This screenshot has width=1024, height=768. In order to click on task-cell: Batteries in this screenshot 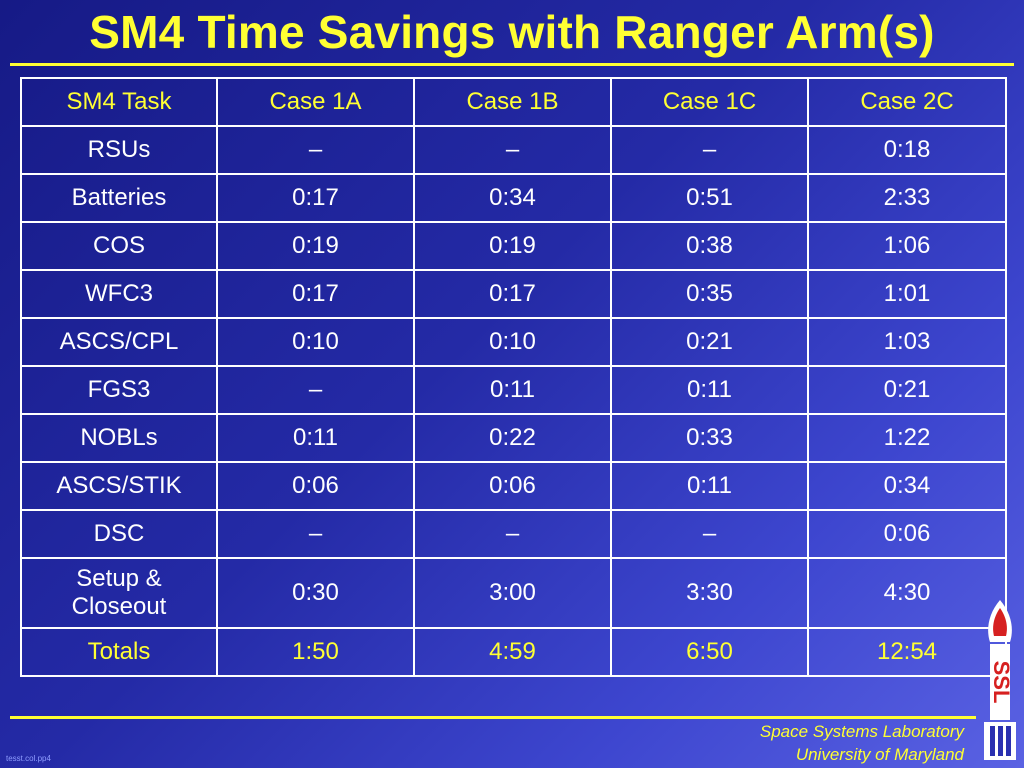, I will do `click(119, 198)`.